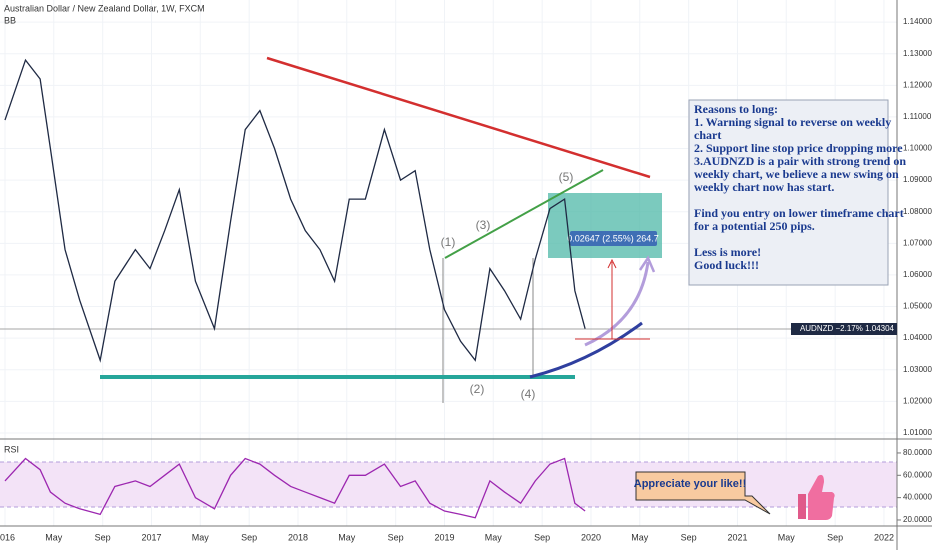 The width and height of the screenshot is (932, 550). What do you see at coordinates (586, 350) in the screenshot?
I see `curve-arrow` at bounding box center [586, 350].